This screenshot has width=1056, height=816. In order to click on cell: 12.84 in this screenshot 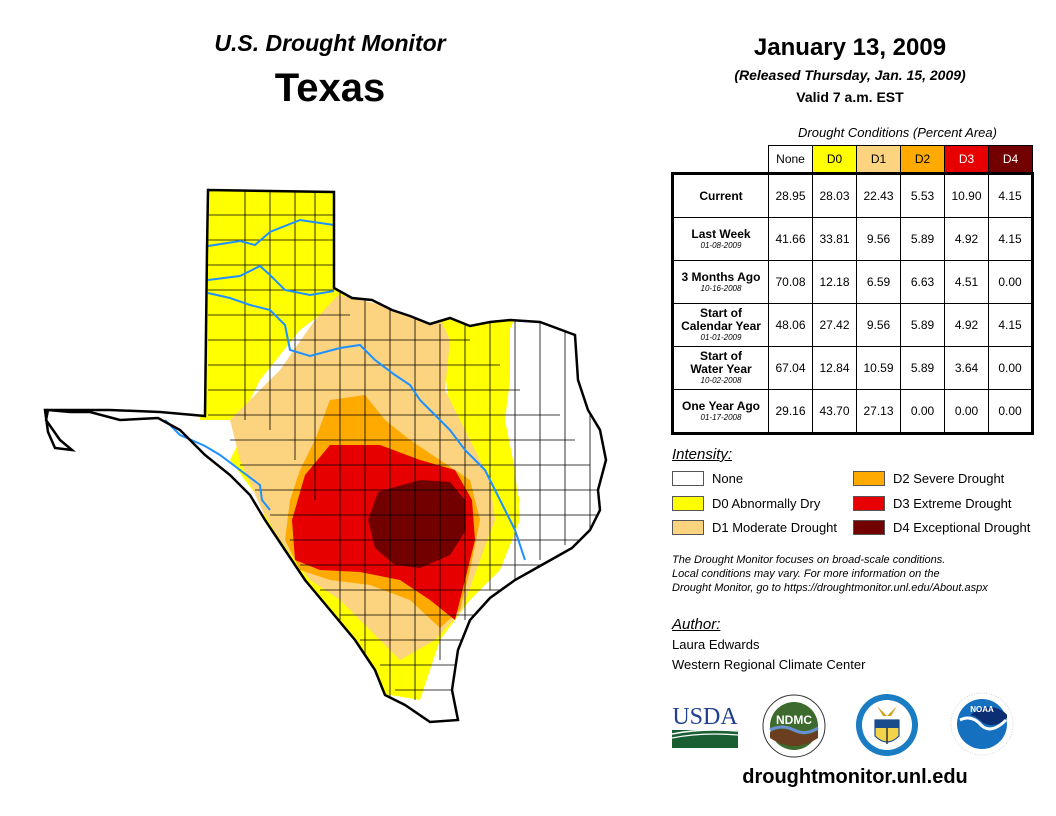, I will do `click(834, 368)`.